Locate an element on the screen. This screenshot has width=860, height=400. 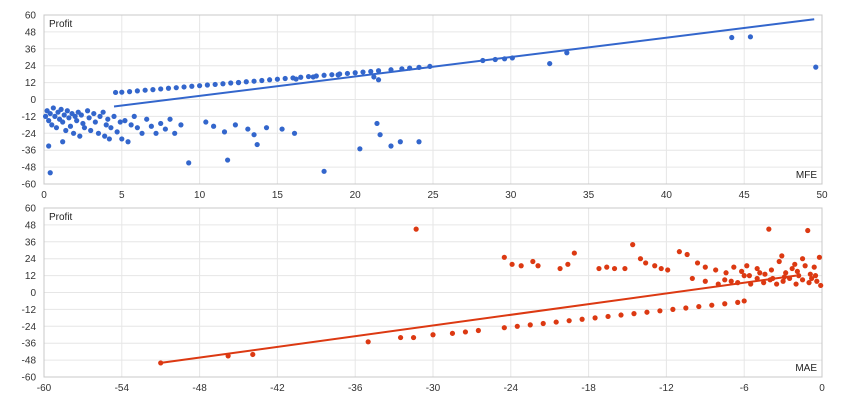
y-tick-label: 36 is located at coordinates (31, 242).